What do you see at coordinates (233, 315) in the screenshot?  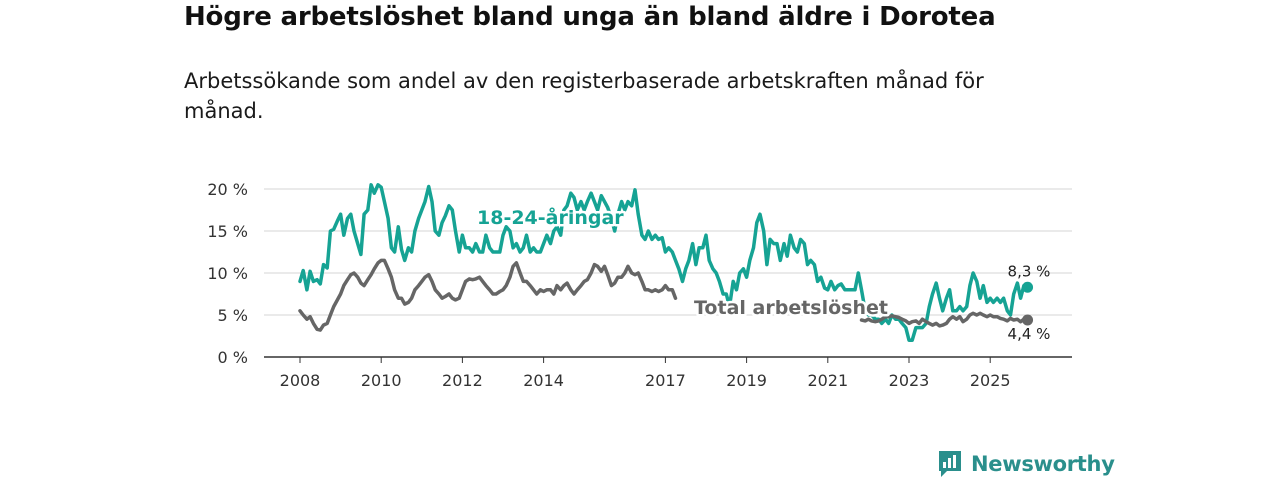 I see `y-tick-label: 5 %` at bounding box center [233, 315].